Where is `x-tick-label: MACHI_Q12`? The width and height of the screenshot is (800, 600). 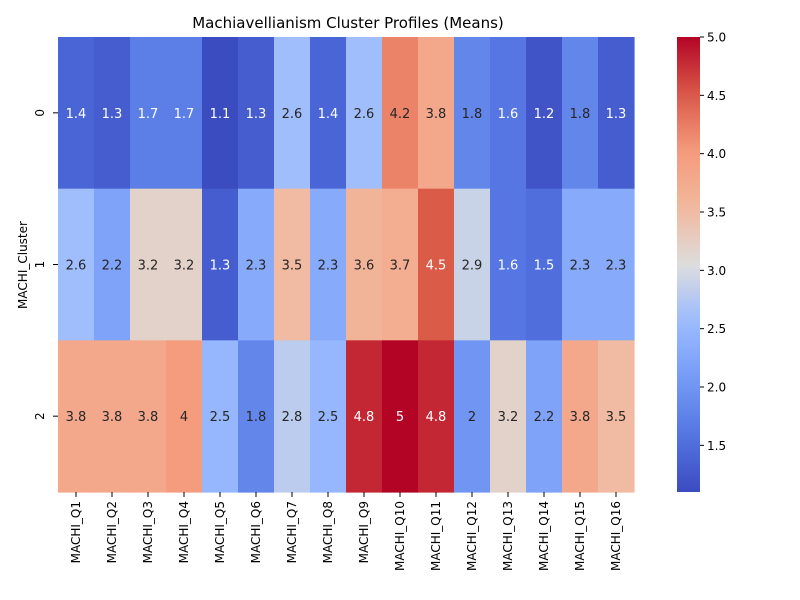
x-tick-label: MACHI_Q12 is located at coordinates (472, 536).